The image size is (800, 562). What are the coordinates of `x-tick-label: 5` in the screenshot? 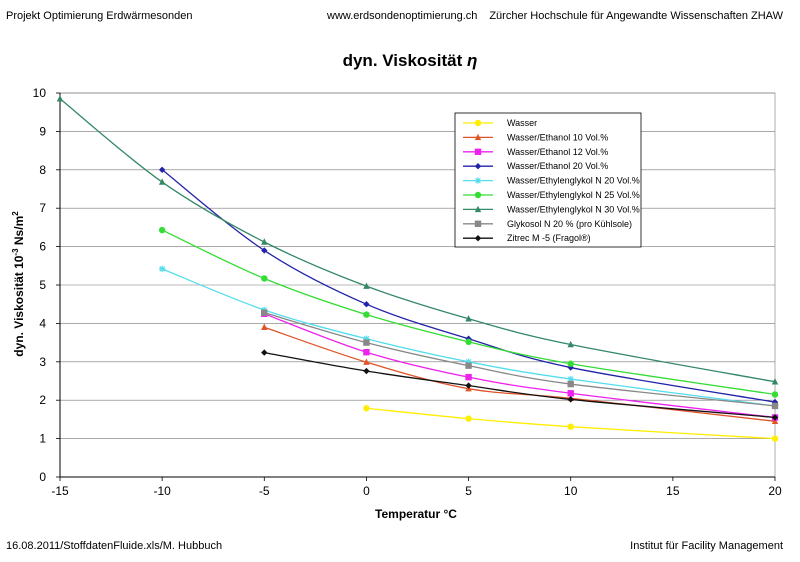 It's located at (468, 491).